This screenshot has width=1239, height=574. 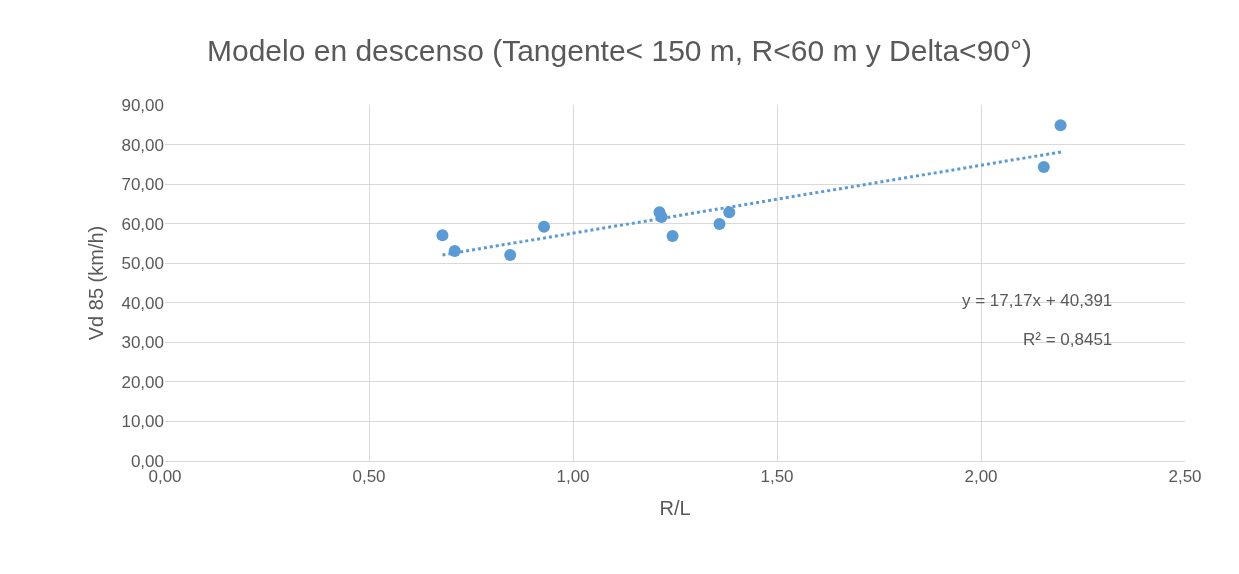 What do you see at coordinates (981, 477) in the screenshot?
I see `x-tick-label: 2,00` at bounding box center [981, 477].